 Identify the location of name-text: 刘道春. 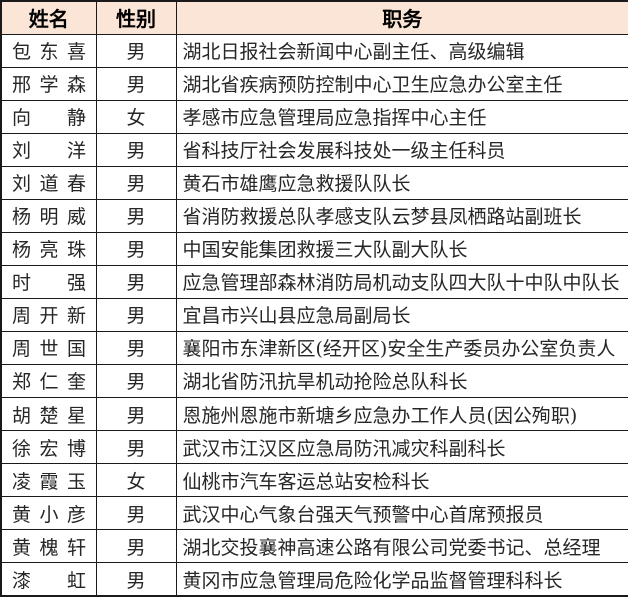
(49, 184).